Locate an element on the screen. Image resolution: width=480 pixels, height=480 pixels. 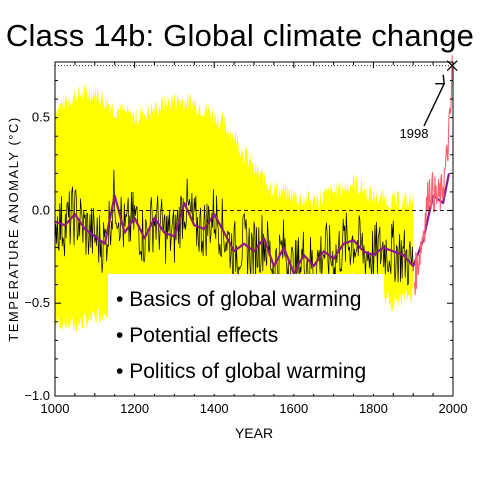
bullet-item: • Basics of global warming is located at coordinates (239, 299).